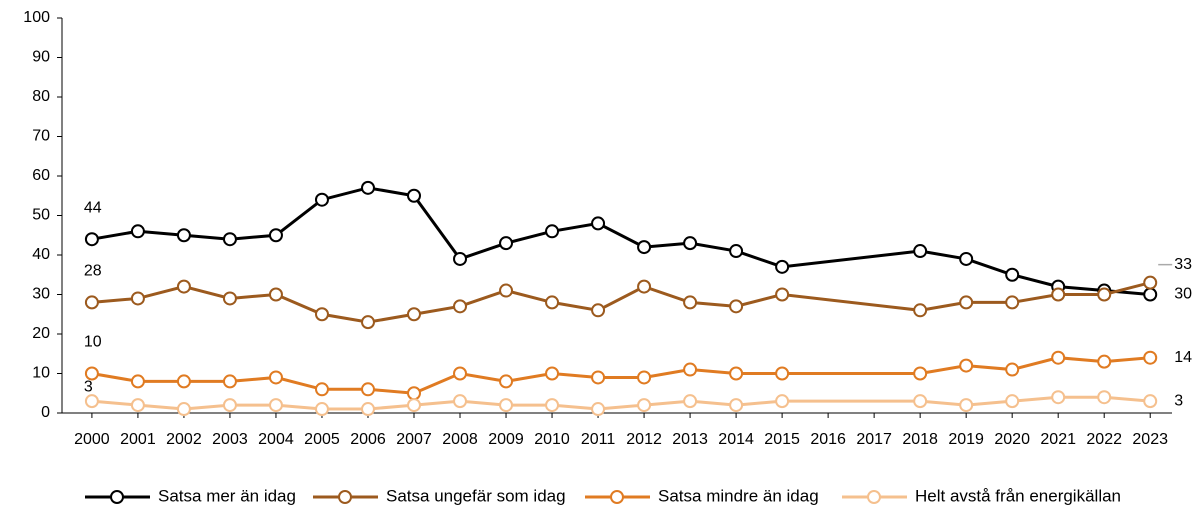 This screenshot has width=1202, height=512. What do you see at coordinates (621, 403) in the screenshot?
I see `series-line` at bounding box center [621, 403].